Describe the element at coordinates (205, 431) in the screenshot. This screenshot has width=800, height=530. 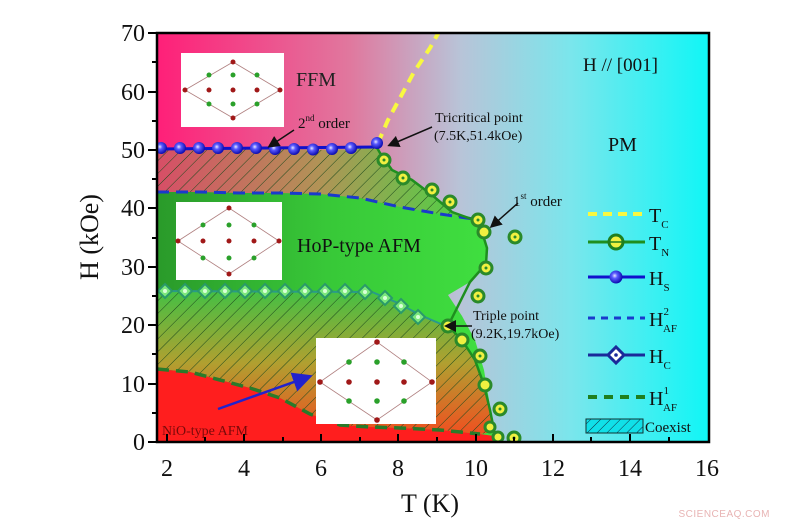
I see `label-nio-afm: NiO-type AFM` at that location.